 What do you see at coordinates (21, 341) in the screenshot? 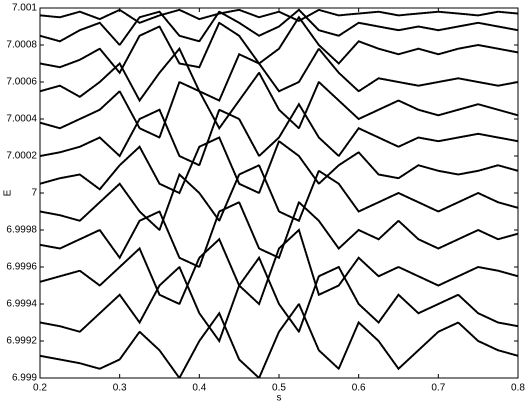
I see `y-tick-label: 6.9992` at bounding box center [21, 341].